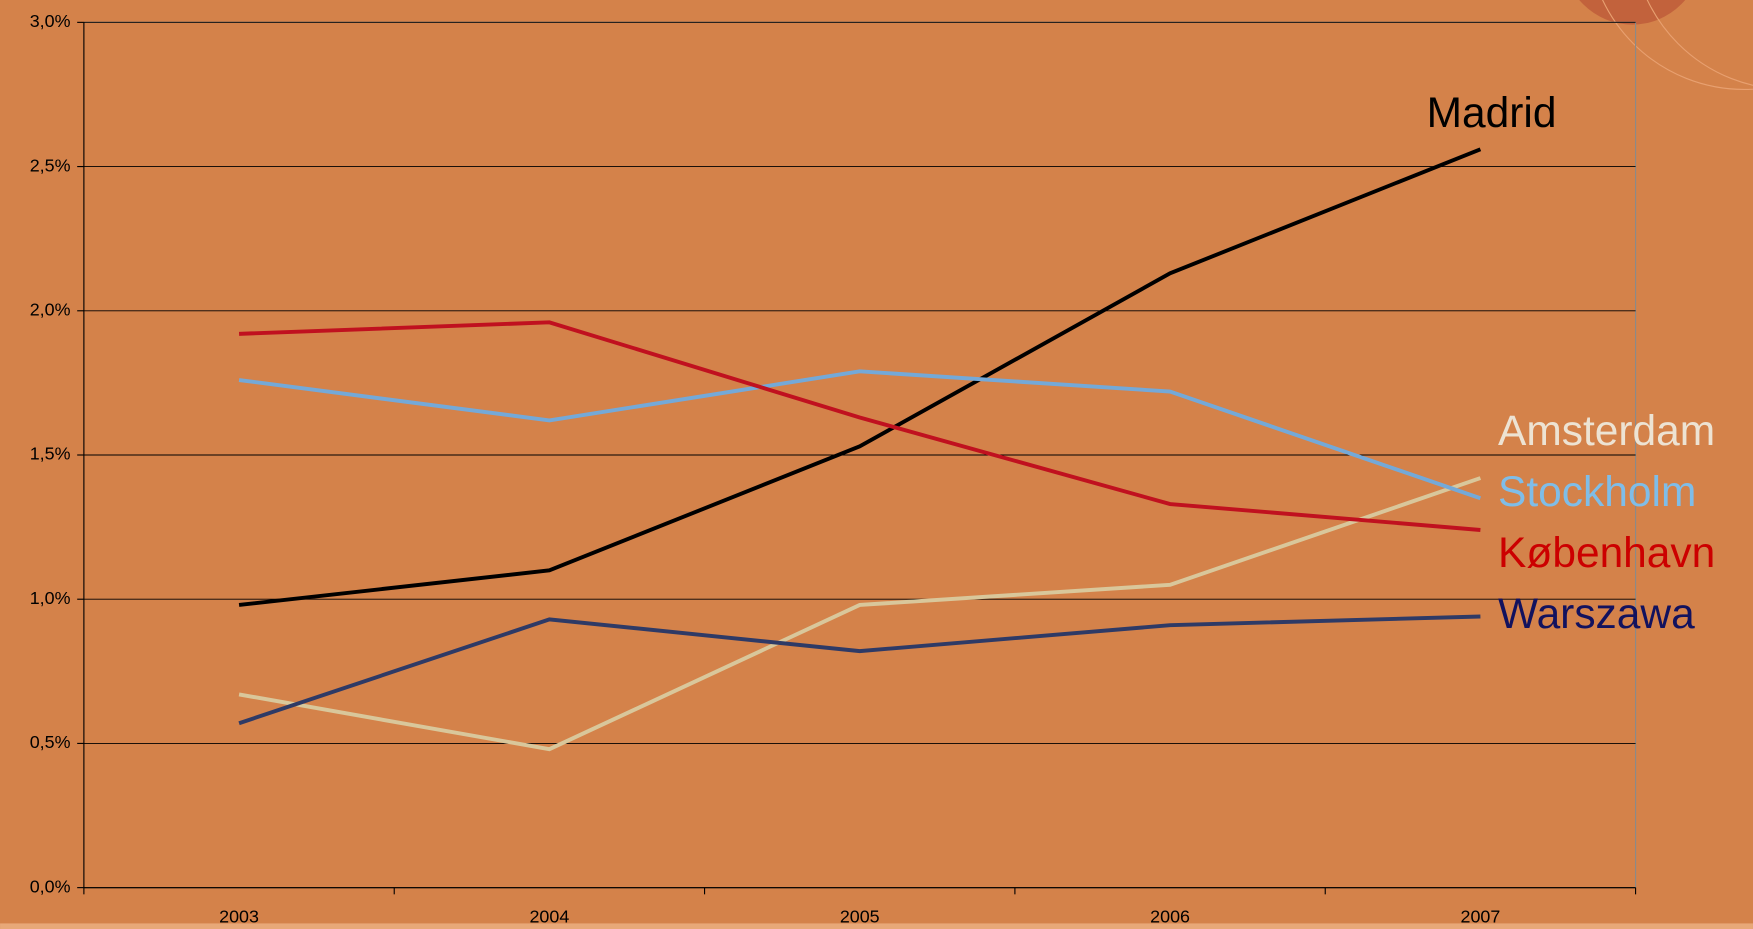 Image resolution: width=1753 pixels, height=929 pixels. I want to click on series-label: Warszawa, so click(1596, 614).